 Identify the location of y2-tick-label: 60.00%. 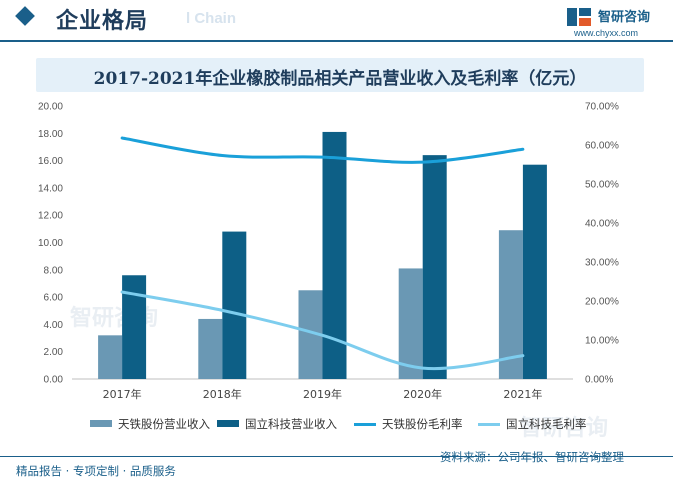
(602, 146).